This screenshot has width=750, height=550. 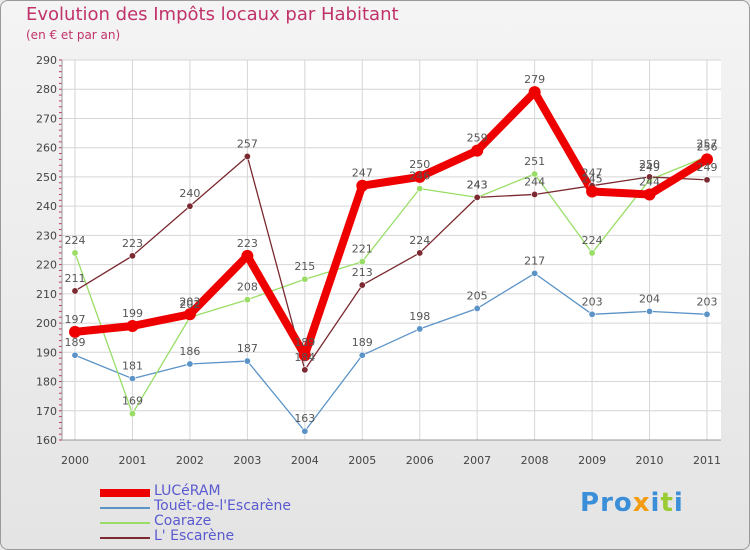 What do you see at coordinates (655, 503) in the screenshot?
I see `brand-letter: i` at bounding box center [655, 503].